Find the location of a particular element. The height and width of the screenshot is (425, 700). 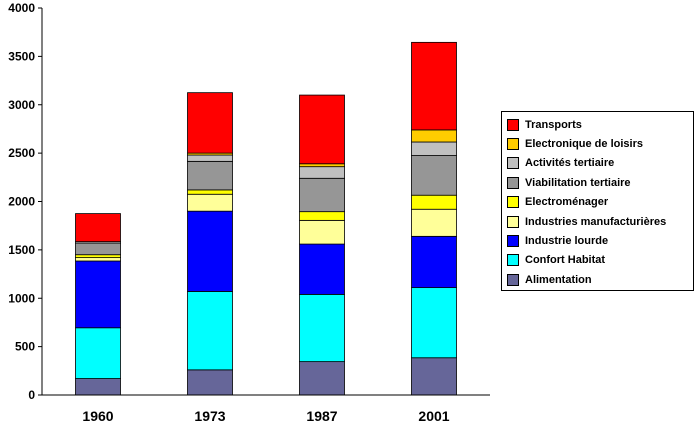

legend-label: Electronique de loisirs is located at coordinates (584, 144).